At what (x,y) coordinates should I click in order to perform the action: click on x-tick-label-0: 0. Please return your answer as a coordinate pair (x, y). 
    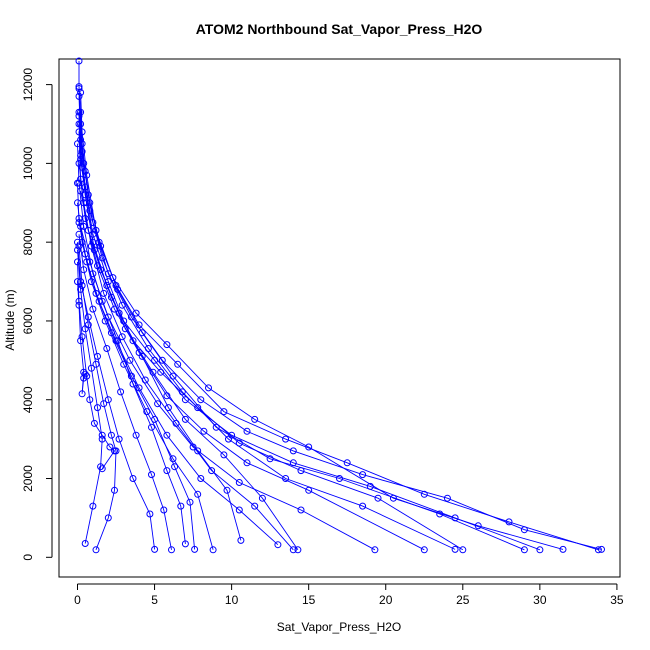
    Looking at the image, I should click on (77, 600).